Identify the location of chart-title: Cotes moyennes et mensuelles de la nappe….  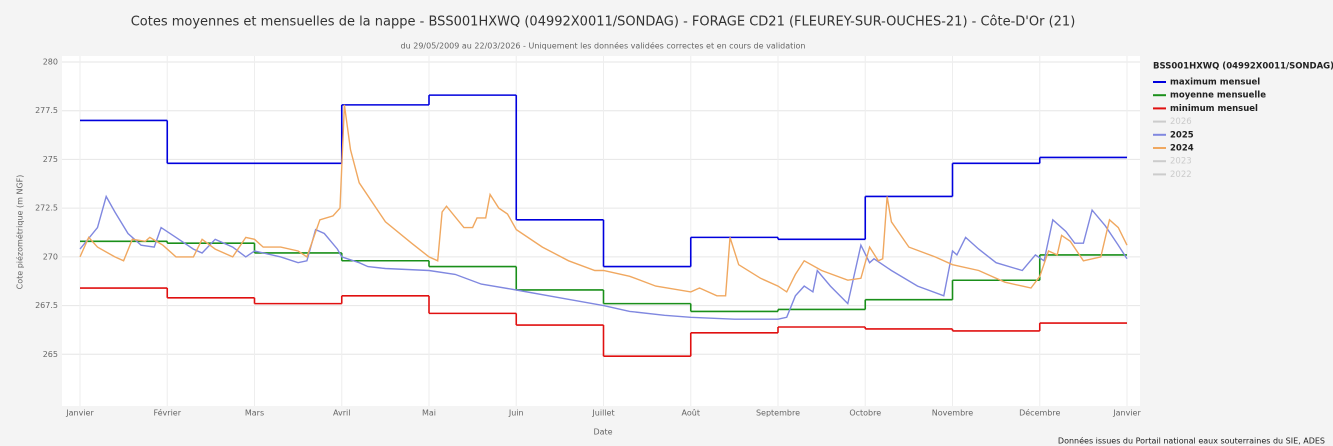
(603, 22).